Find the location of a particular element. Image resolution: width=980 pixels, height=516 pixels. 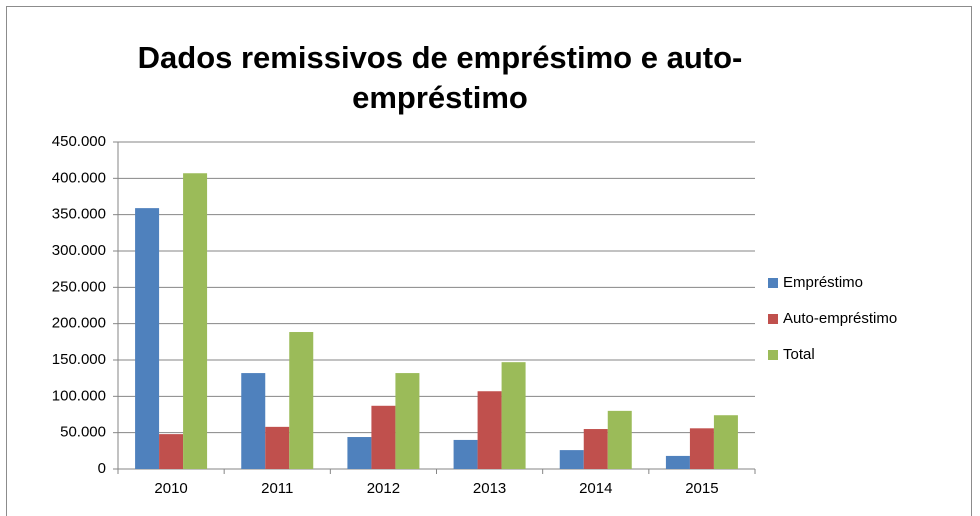

x-tick-label: 2010 is located at coordinates (170, 488).